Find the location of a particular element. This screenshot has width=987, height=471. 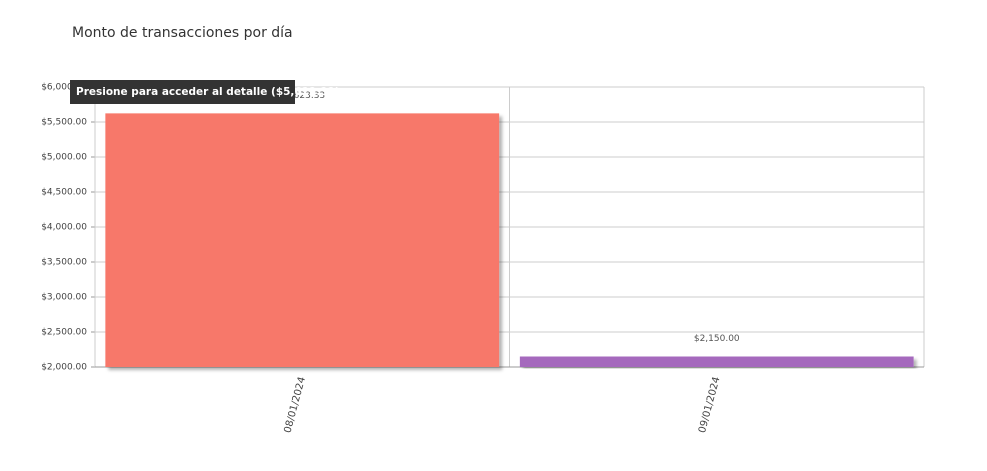

bar is located at coordinates (716, 362).